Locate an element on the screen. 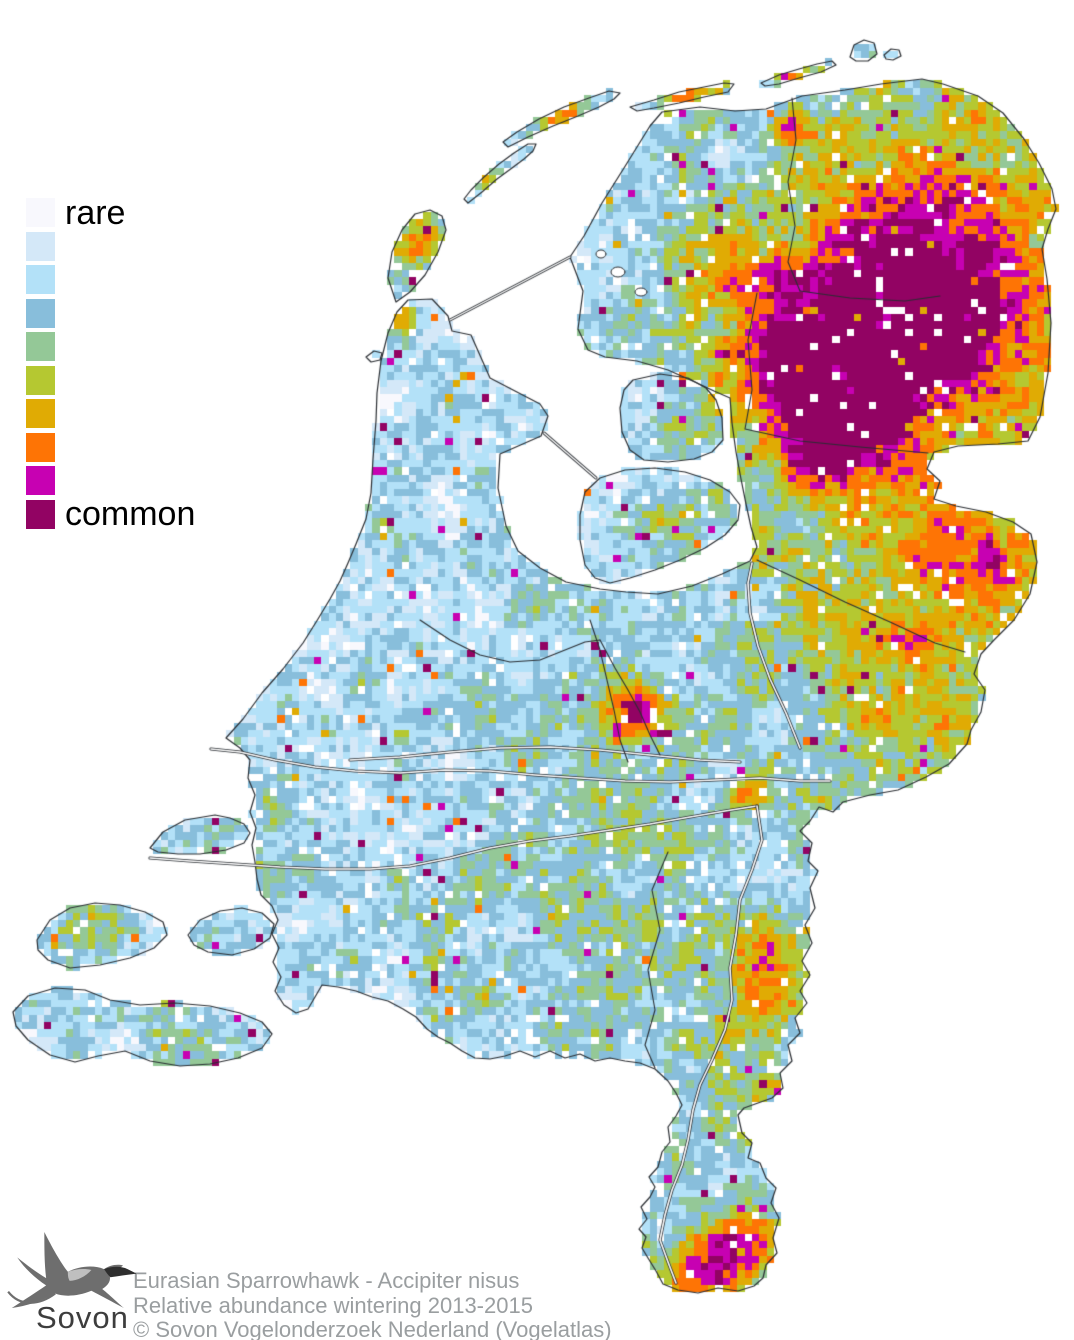 The width and height of the screenshot is (1074, 1340). swallow-icon is located at coordinates (72, 1270).